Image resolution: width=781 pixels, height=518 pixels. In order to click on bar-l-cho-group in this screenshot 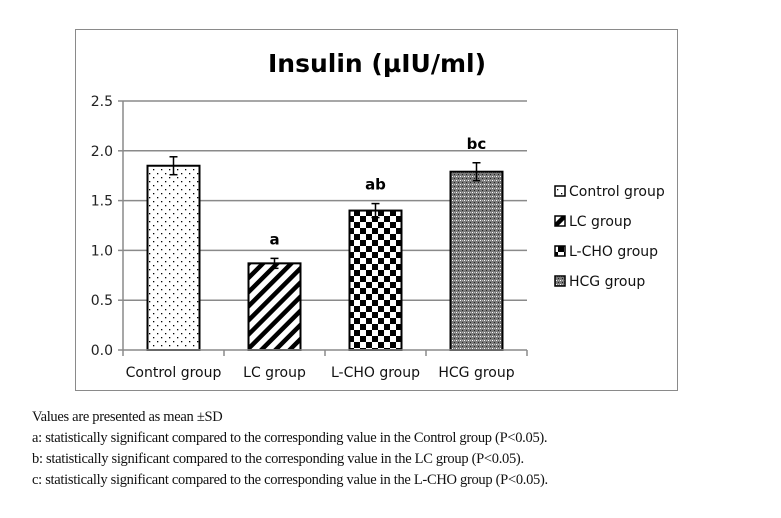, I will do `click(375, 280)`.